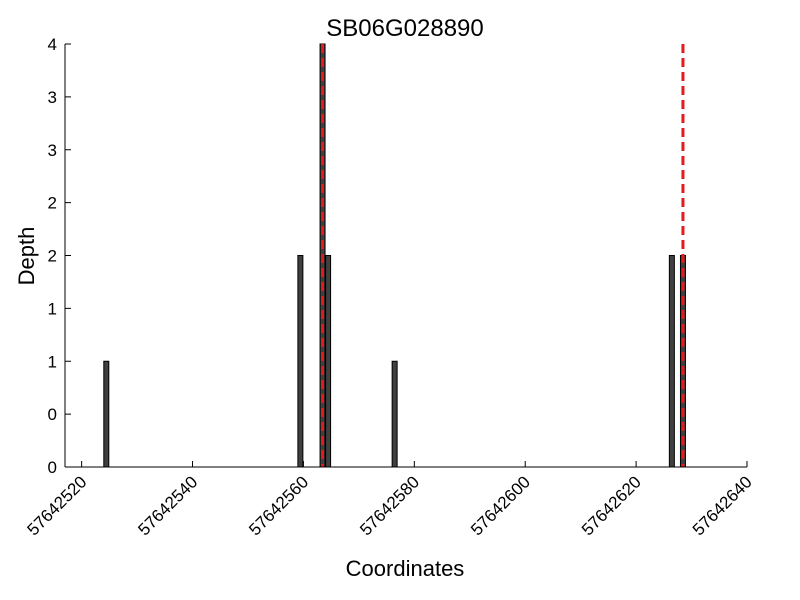 This screenshot has width=800, height=600. I want to click on x-tick-label-6: 57642640, so click(722, 505).